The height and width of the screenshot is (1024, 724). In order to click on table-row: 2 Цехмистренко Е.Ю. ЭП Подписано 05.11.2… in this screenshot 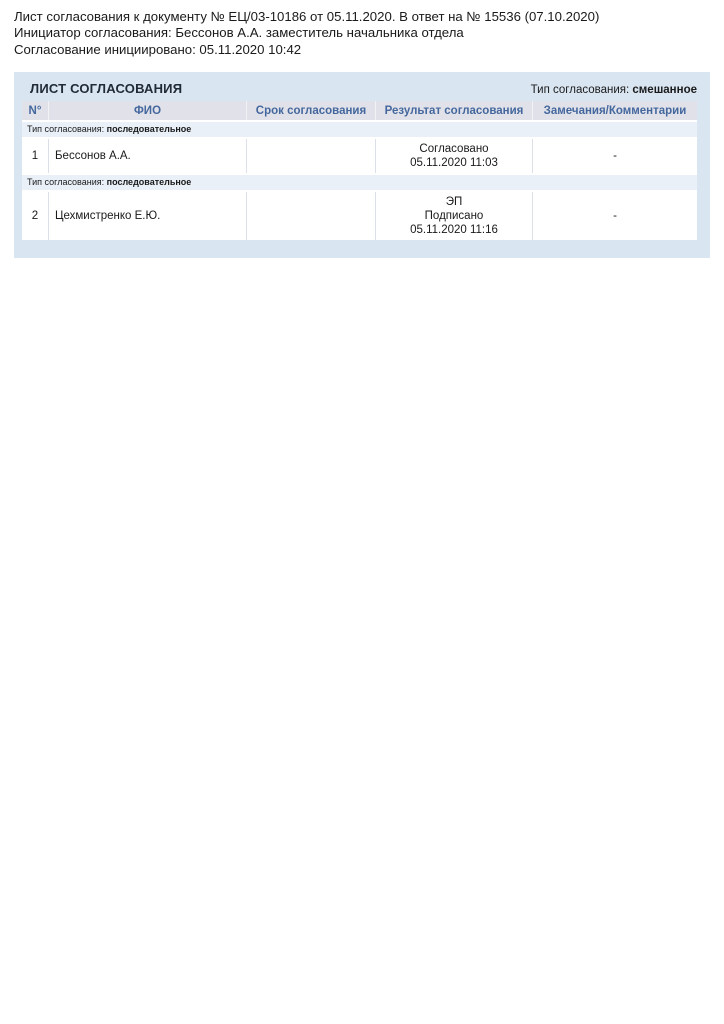, I will do `click(359, 216)`.